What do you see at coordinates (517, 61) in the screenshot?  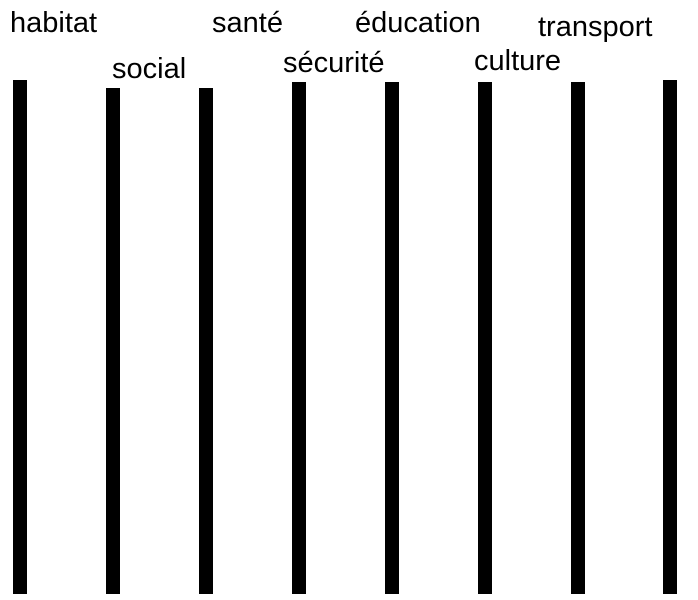 I see `label: culture` at bounding box center [517, 61].